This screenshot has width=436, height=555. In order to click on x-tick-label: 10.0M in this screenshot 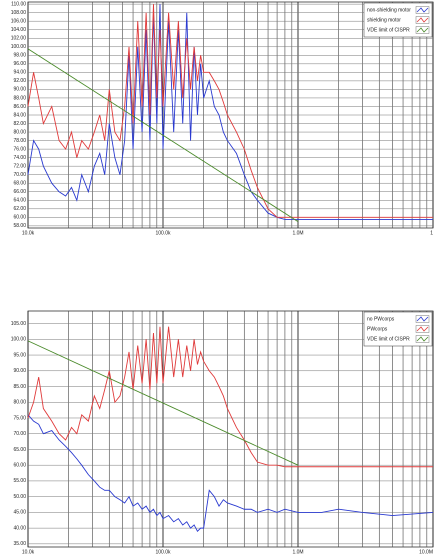, I will do `click(426, 552)`.